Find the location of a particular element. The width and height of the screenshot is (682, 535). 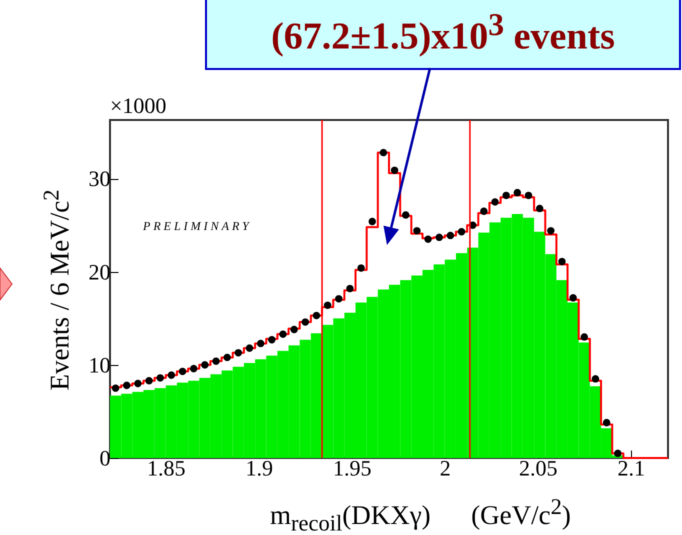

x-tick-label: 1.95 is located at coordinates (352, 468).